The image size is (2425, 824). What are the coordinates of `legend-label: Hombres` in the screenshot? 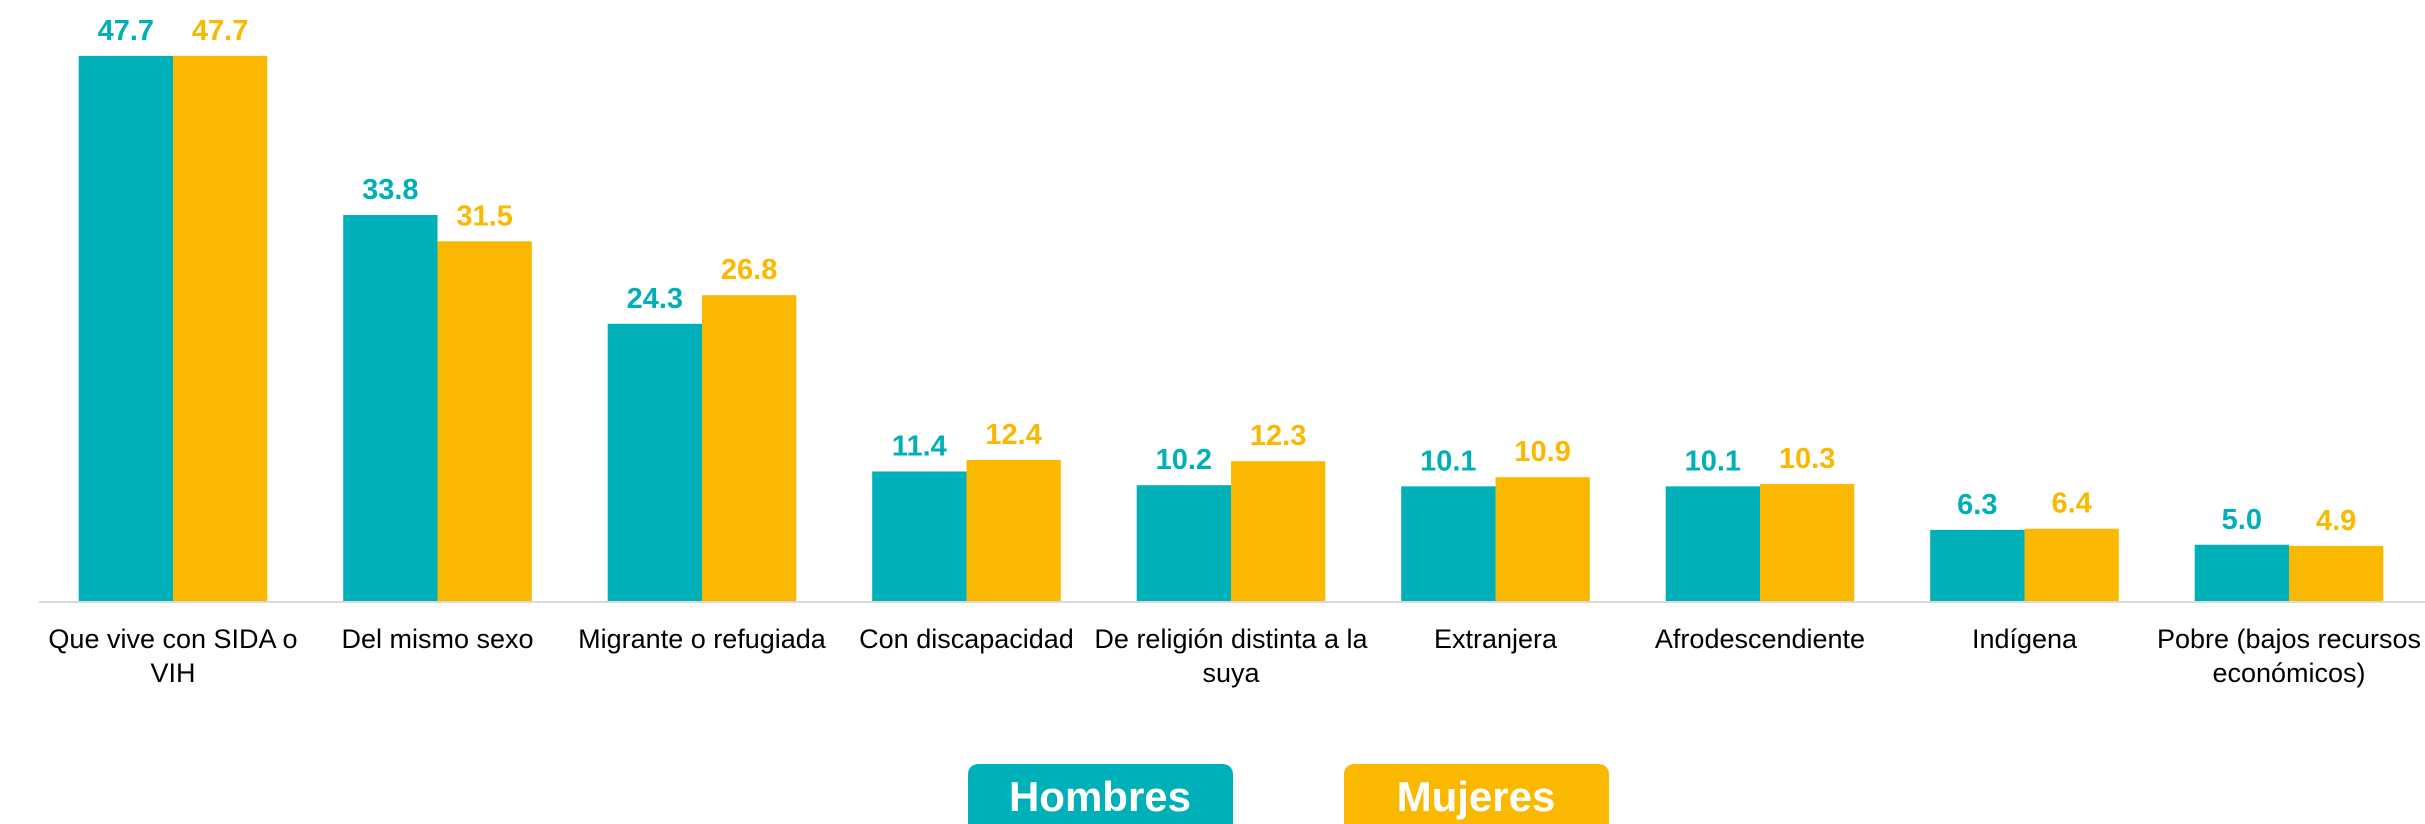 It's located at (1100, 796).